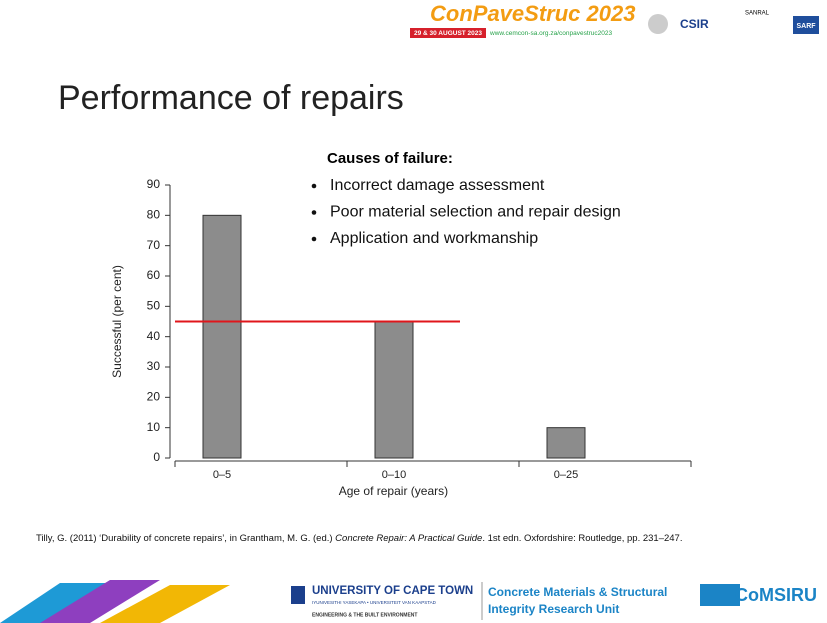 Image resolution: width=827 pixels, height=623 pixels. Describe the element at coordinates (156, 457) in the screenshot. I see `y-tick-label: 0` at that location.